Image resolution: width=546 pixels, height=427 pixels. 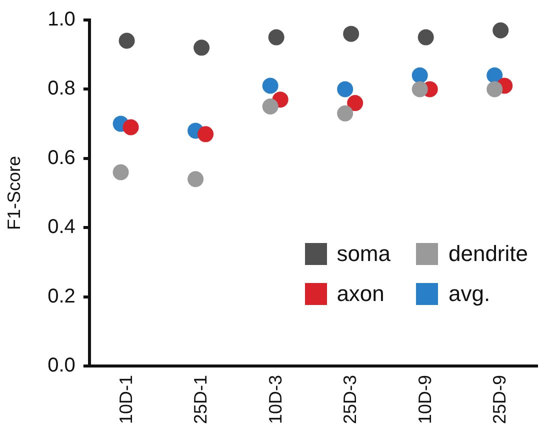 What do you see at coordinates (424, 399) in the screenshot?
I see `x-tick-label: 10D-9` at bounding box center [424, 399].